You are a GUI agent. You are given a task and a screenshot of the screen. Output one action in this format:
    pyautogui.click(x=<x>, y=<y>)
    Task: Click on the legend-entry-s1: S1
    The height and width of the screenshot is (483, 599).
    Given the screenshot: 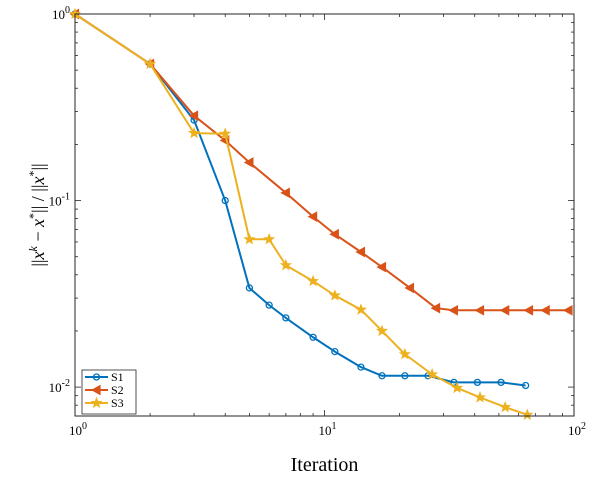 What is the action you would take?
    pyautogui.click(x=104, y=377)
    